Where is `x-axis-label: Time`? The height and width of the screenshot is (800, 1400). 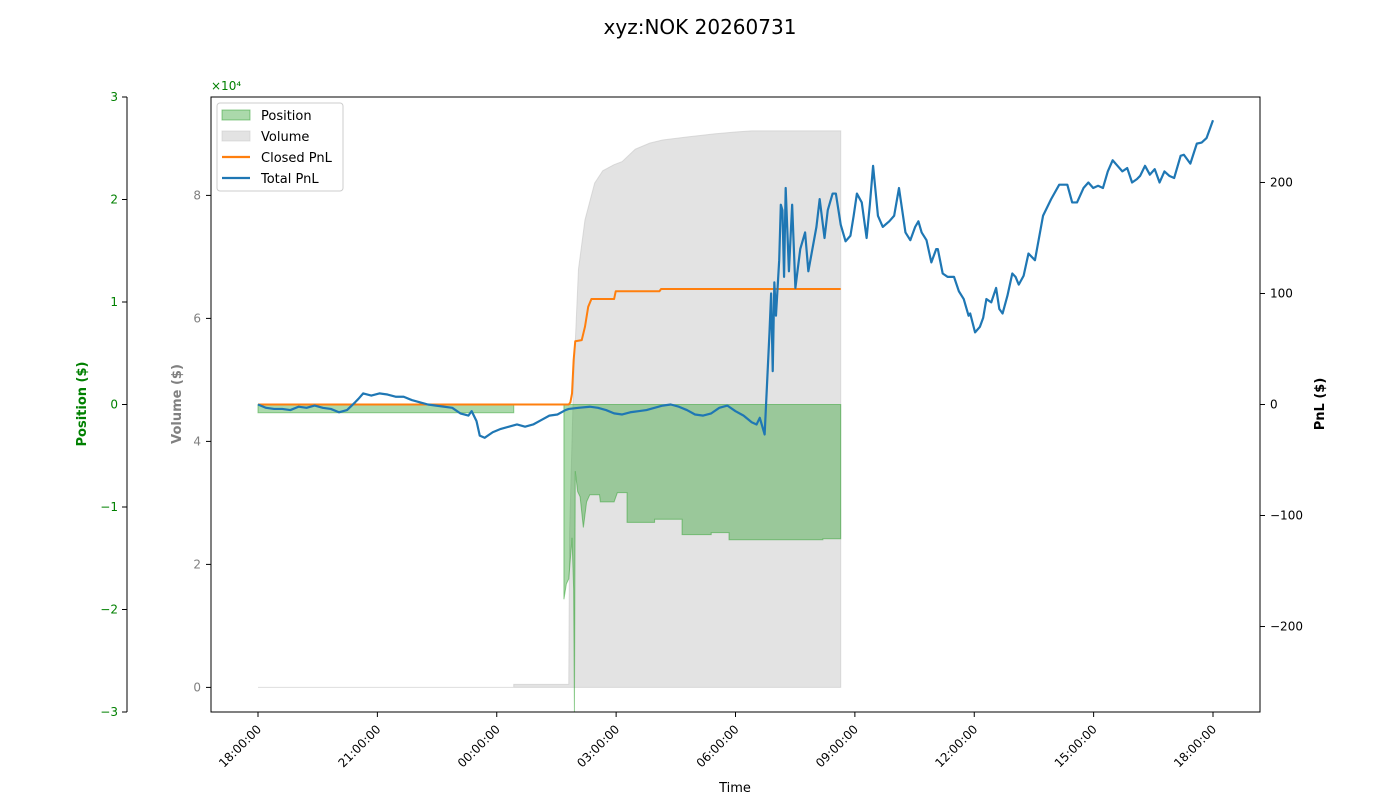
x-axis-label: Time is located at coordinates (734, 788).